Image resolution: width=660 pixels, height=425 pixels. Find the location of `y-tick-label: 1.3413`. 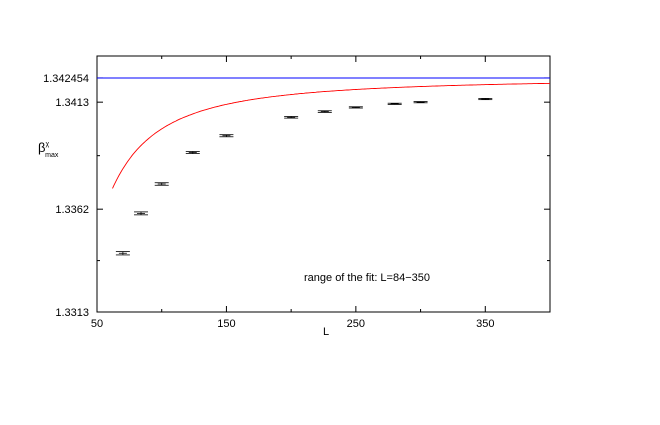

y-tick-label: 1.3413 is located at coordinates (72, 103).